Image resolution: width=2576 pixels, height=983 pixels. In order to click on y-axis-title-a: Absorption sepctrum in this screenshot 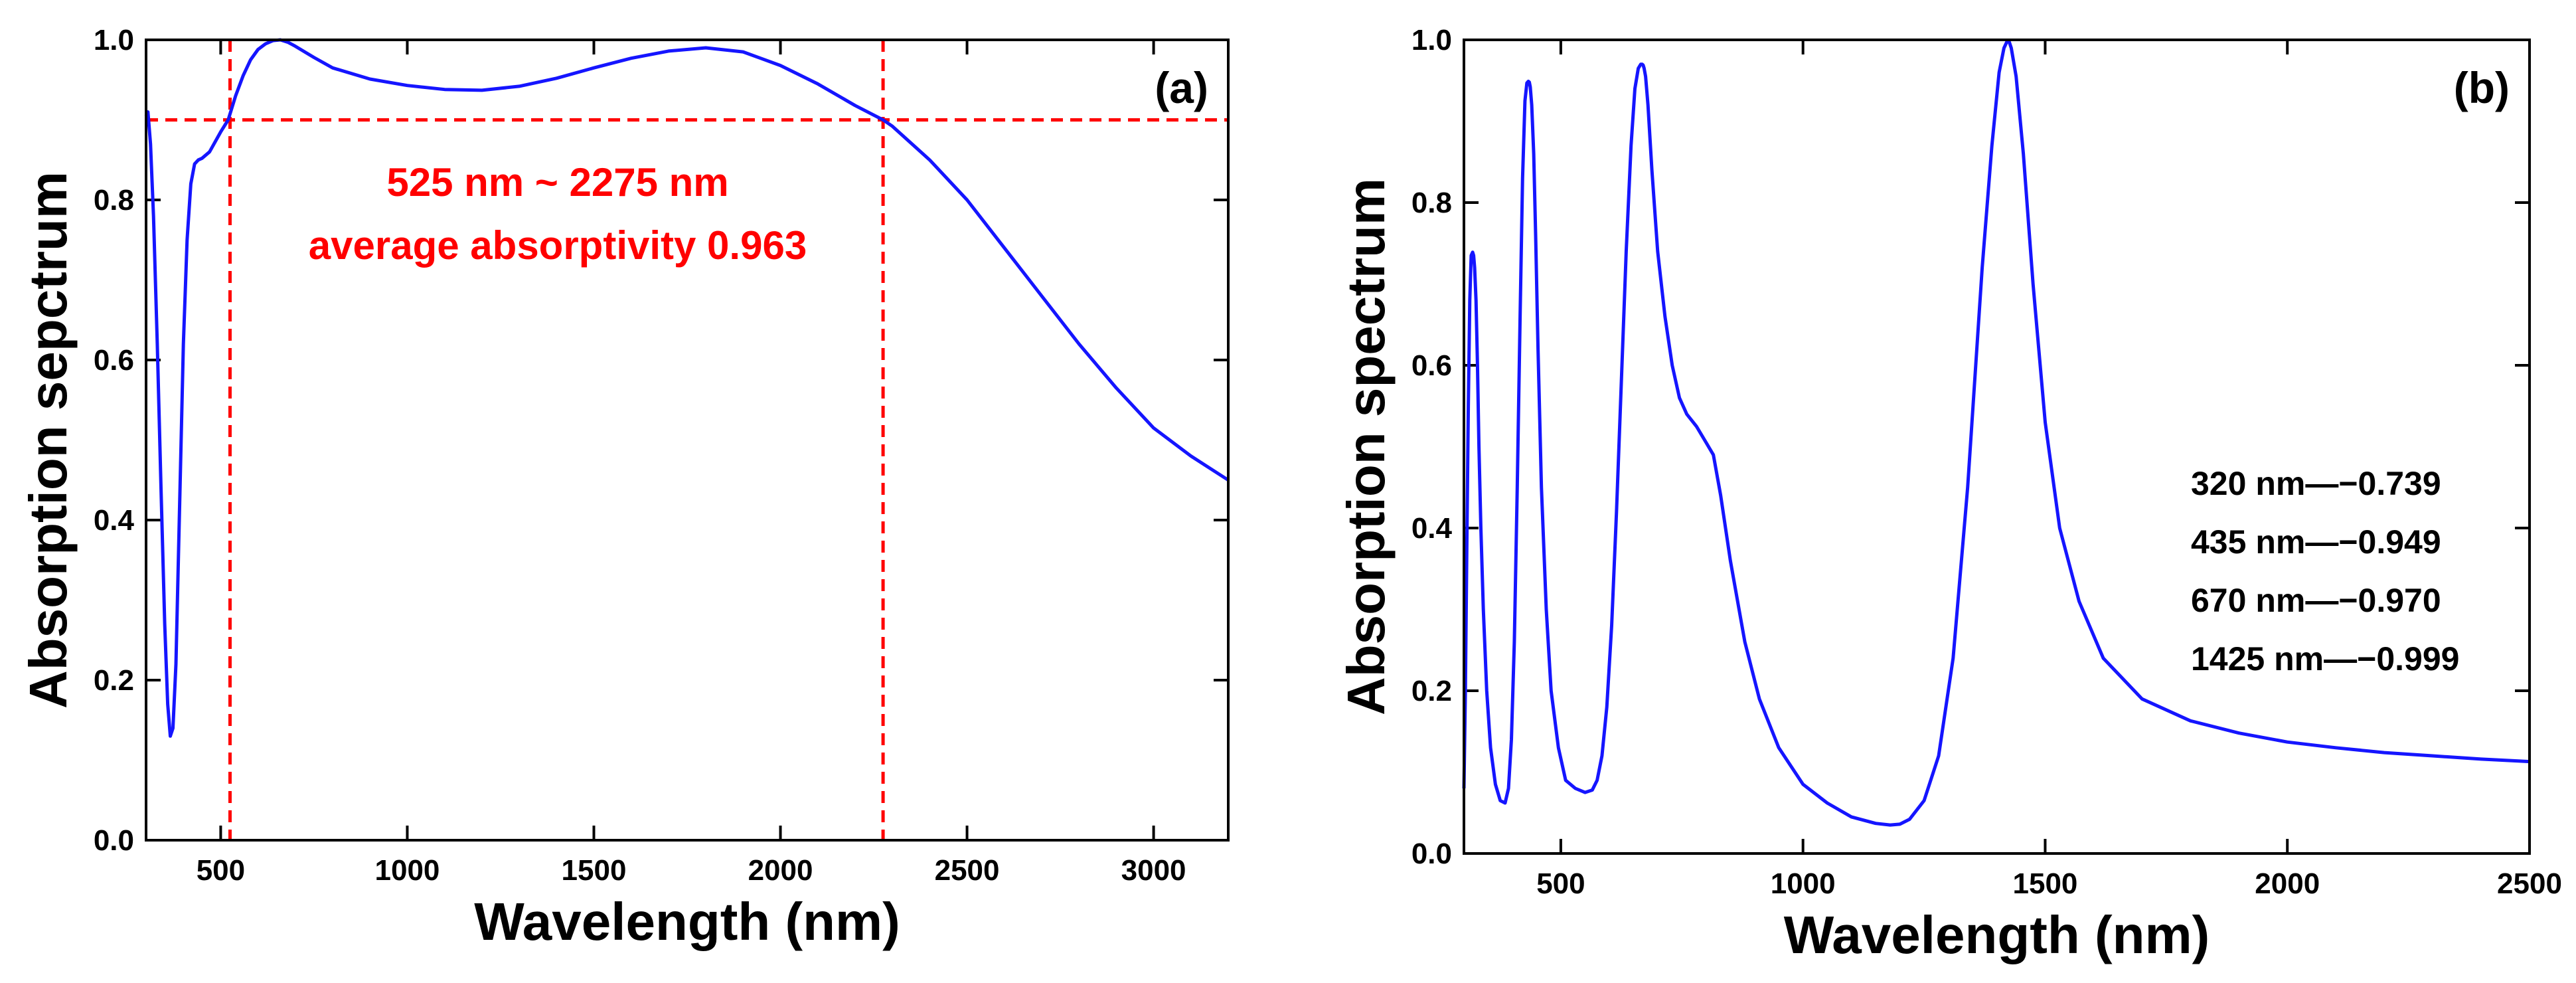, I will do `click(48, 440)`.